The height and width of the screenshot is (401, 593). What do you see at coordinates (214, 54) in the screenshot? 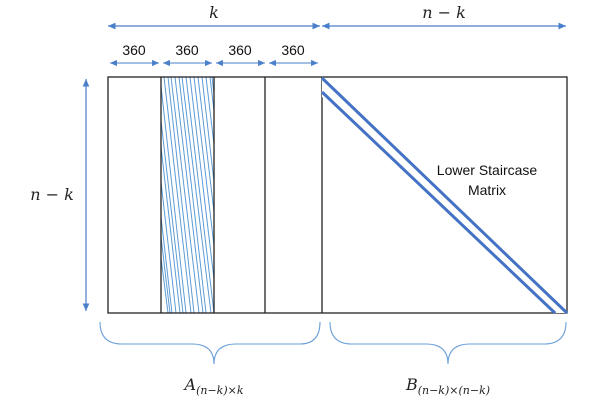
I see `column-width-arrows: 360 360 360 360` at bounding box center [214, 54].